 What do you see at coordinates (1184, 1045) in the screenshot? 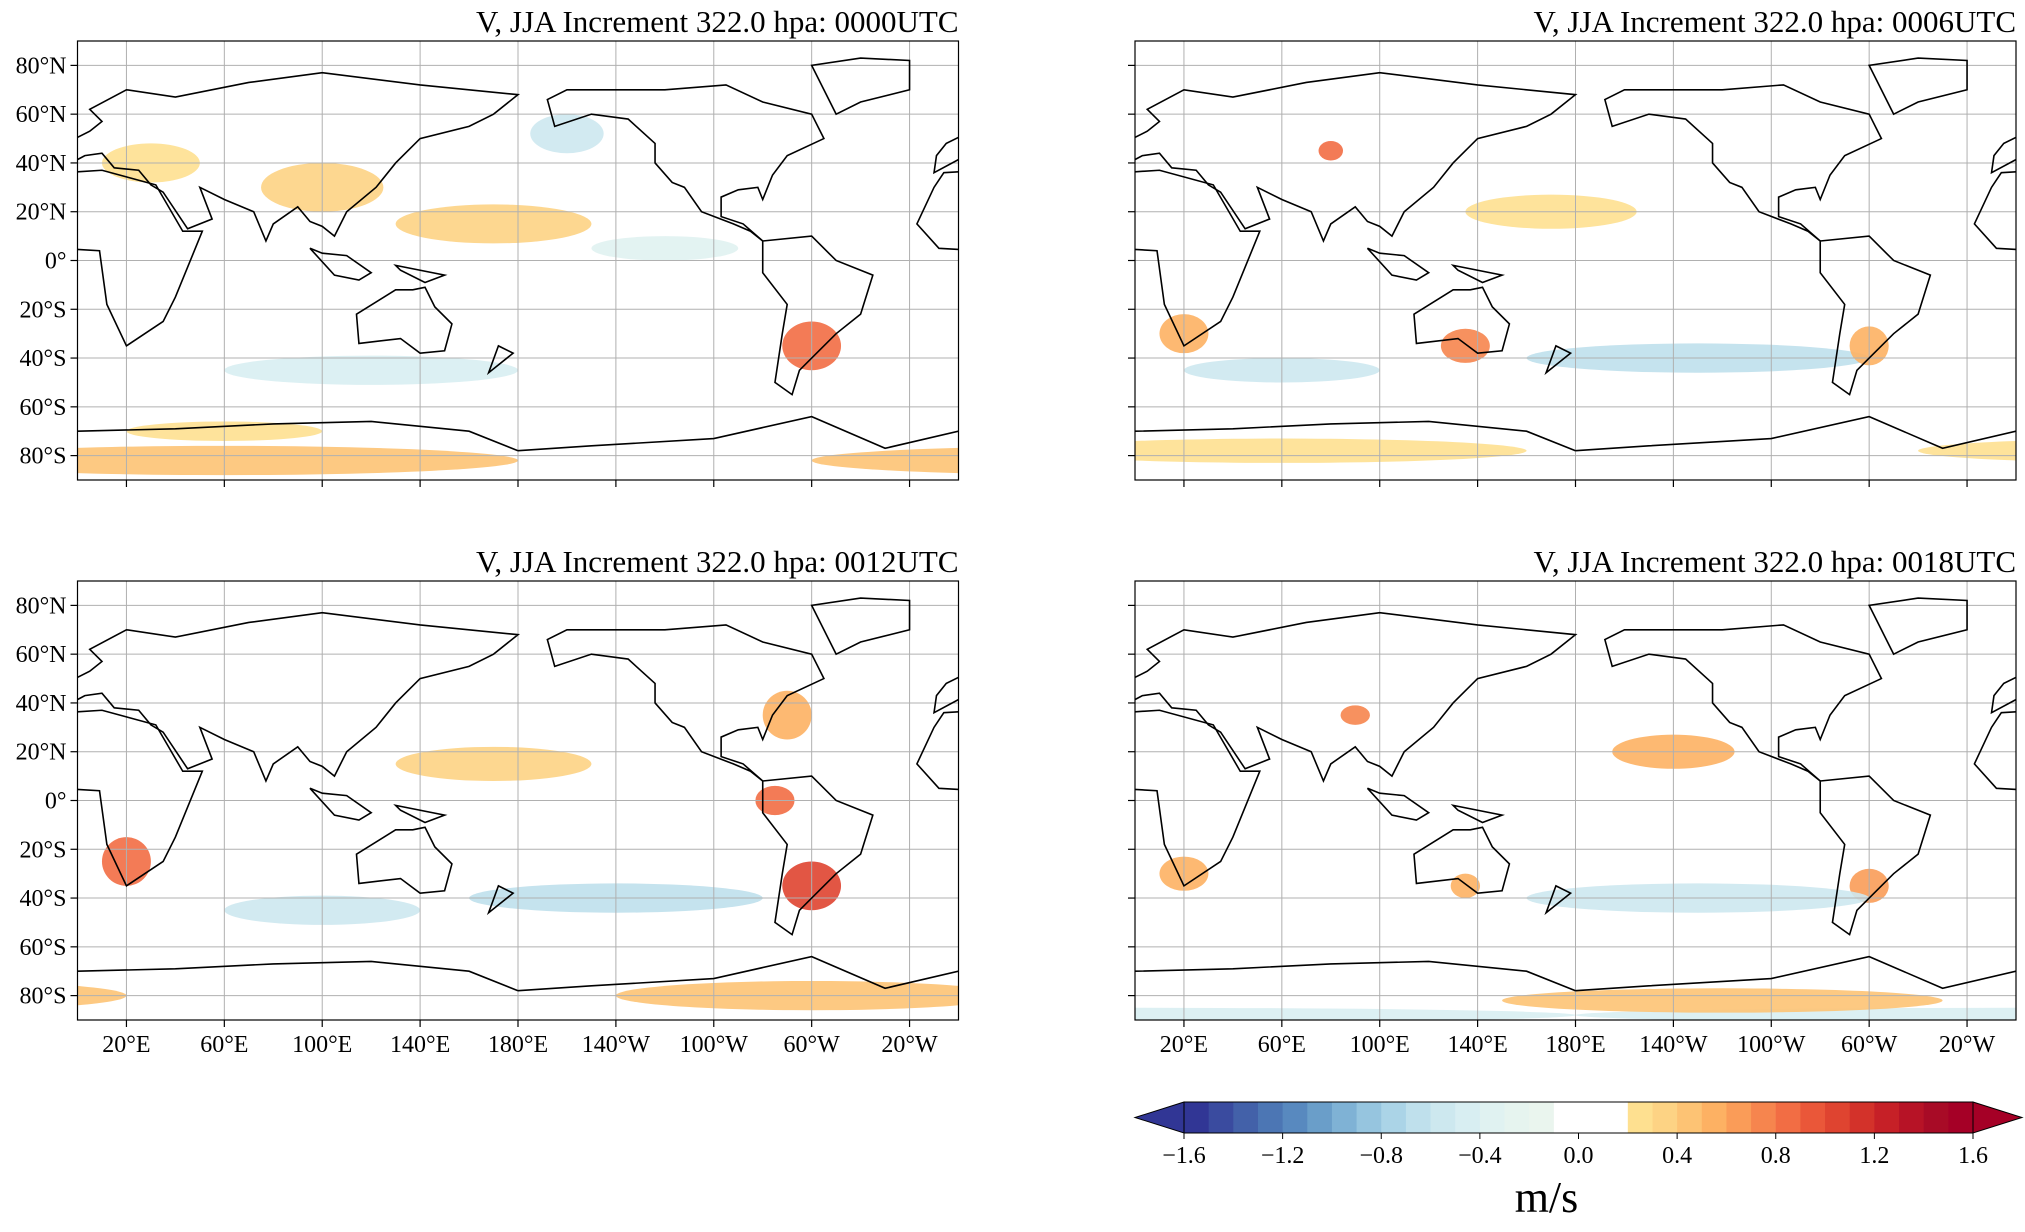
I see `lon-tick-label: 20°E` at bounding box center [1184, 1045].